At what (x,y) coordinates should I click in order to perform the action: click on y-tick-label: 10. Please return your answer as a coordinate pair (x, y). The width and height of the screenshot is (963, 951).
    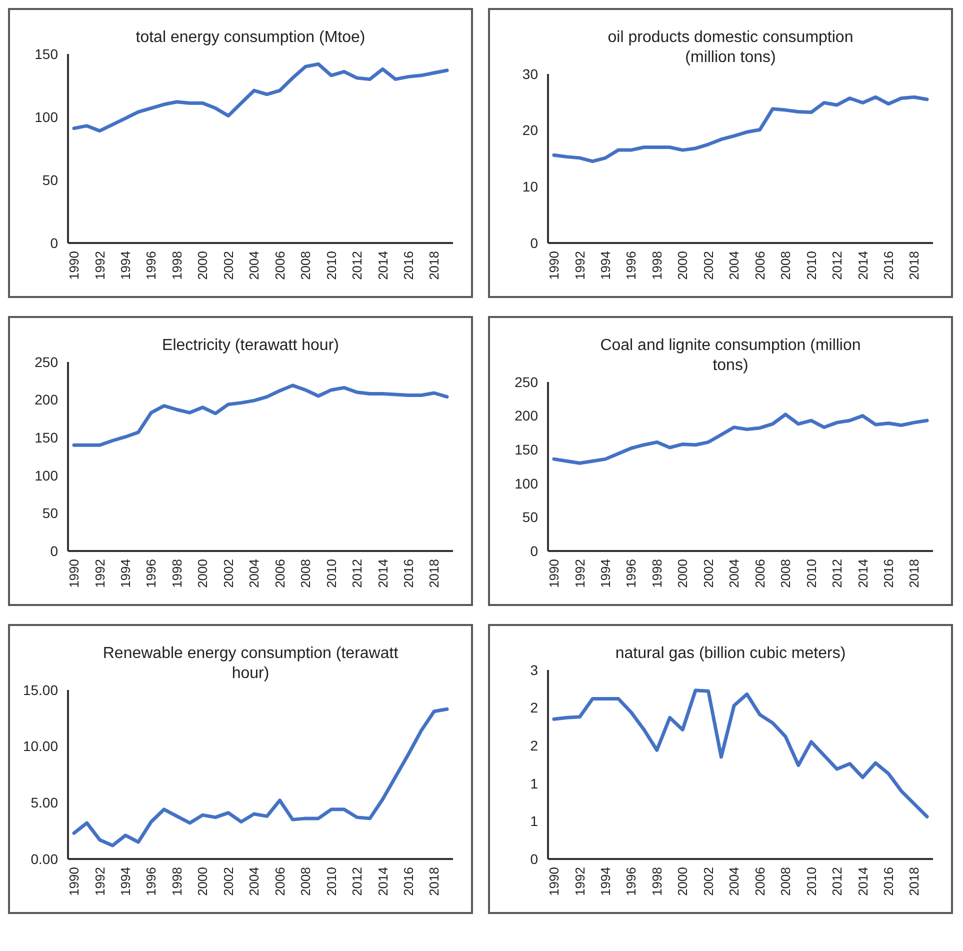
    Looking at the image, I should click on (530, 186).